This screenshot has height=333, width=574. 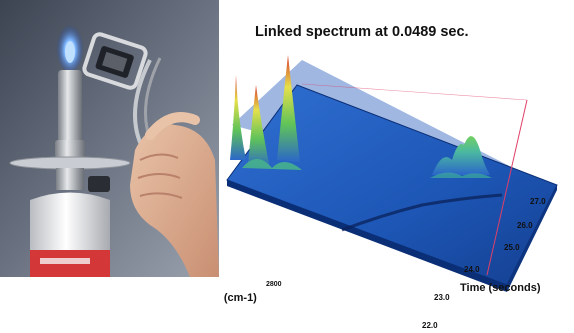 I want to click on heat-shield, so click(x=70, y=163).